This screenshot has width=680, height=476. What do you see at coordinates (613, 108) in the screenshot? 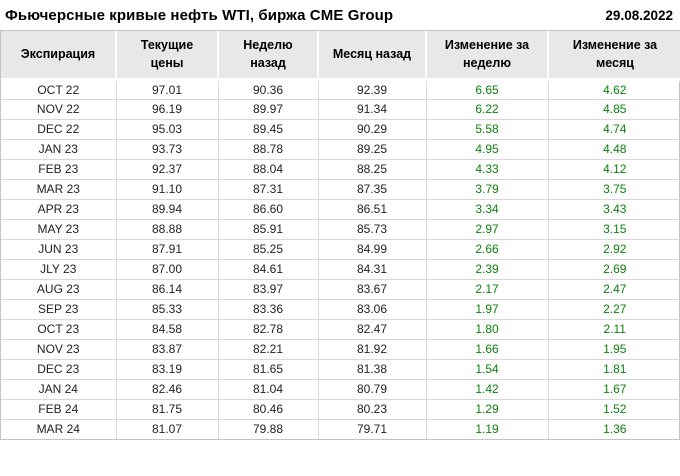
I see `cell-month-change: 4.85` at bounding box center [613, 108].